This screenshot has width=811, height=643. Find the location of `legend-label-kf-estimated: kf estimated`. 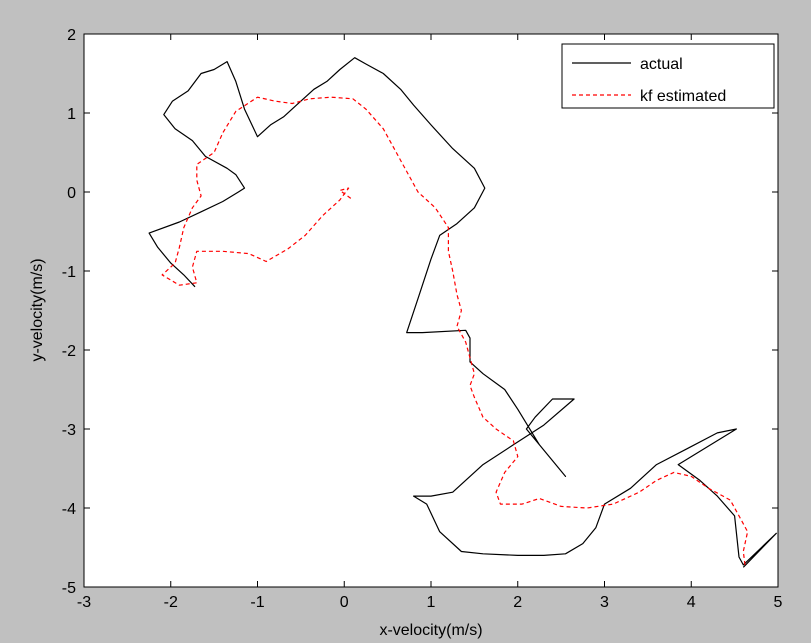

legend-label-kf-estimated: kf estimated is located at coordinates (683, 96).